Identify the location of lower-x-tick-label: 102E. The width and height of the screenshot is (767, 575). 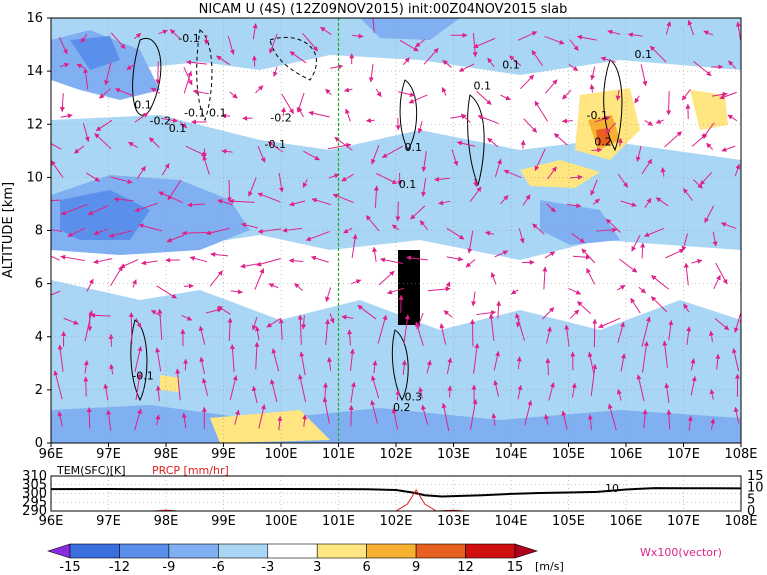
(395, 521).